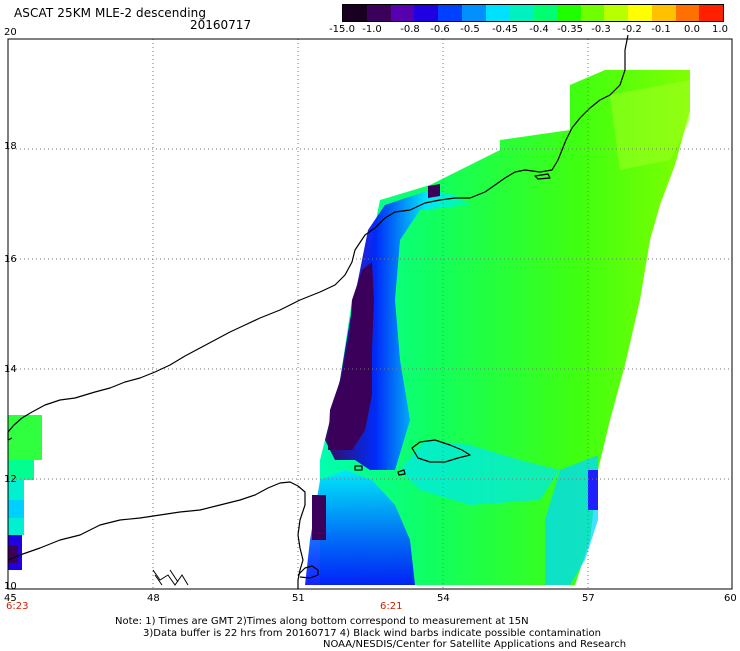 The image size is (740, 651). Describe the element at coordinates (372, 29) in the screenshot. I see `colorbar-label: -1.0` at that location.